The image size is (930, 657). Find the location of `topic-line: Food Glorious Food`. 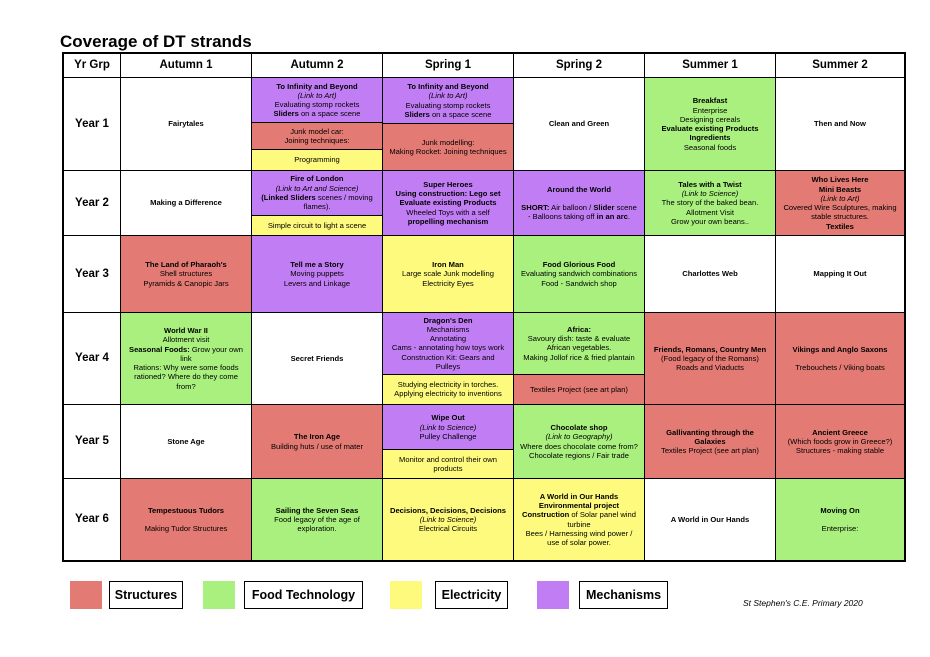

topic-line: Food Glorious Food is located at coordinates (579, 265).